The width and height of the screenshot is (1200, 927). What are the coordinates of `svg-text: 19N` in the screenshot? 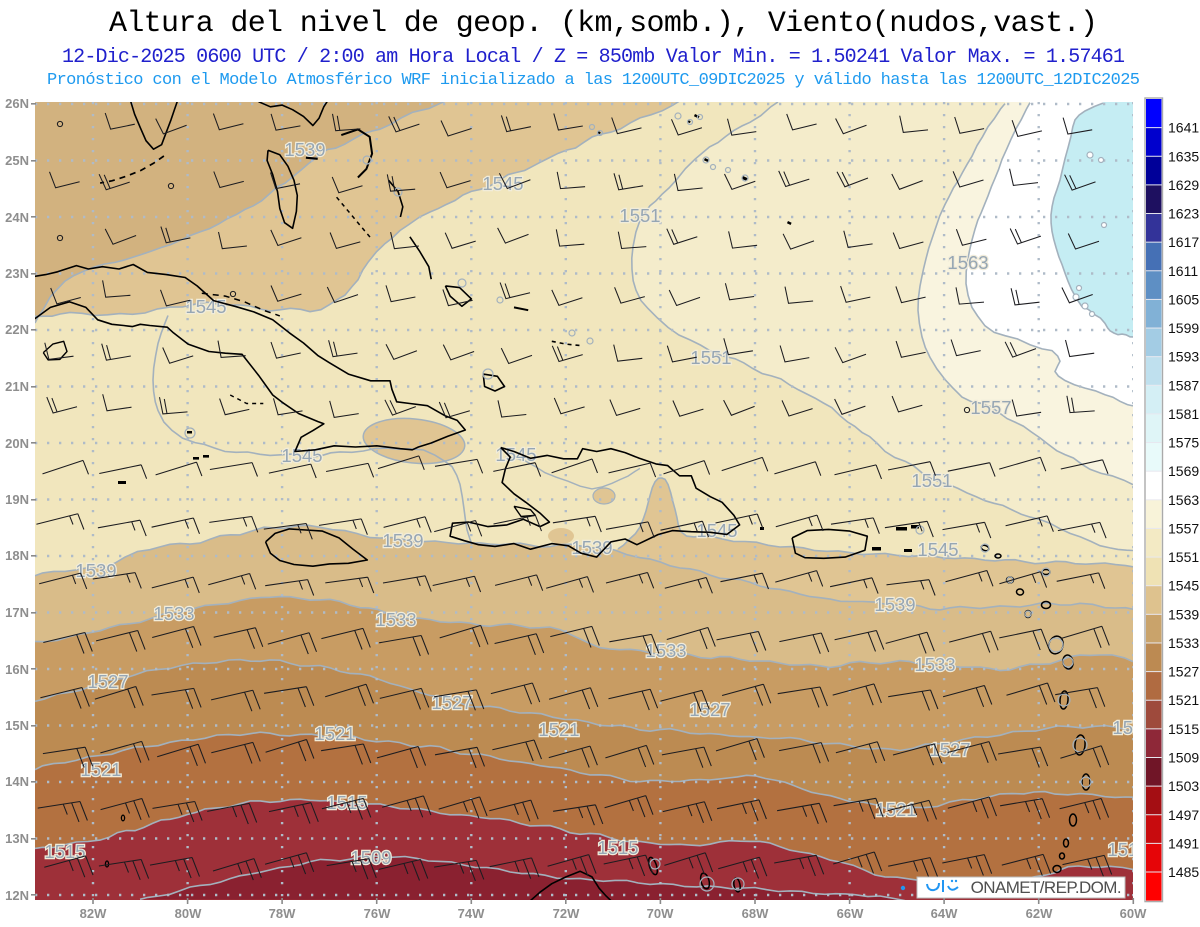 It's located at (17, 499).